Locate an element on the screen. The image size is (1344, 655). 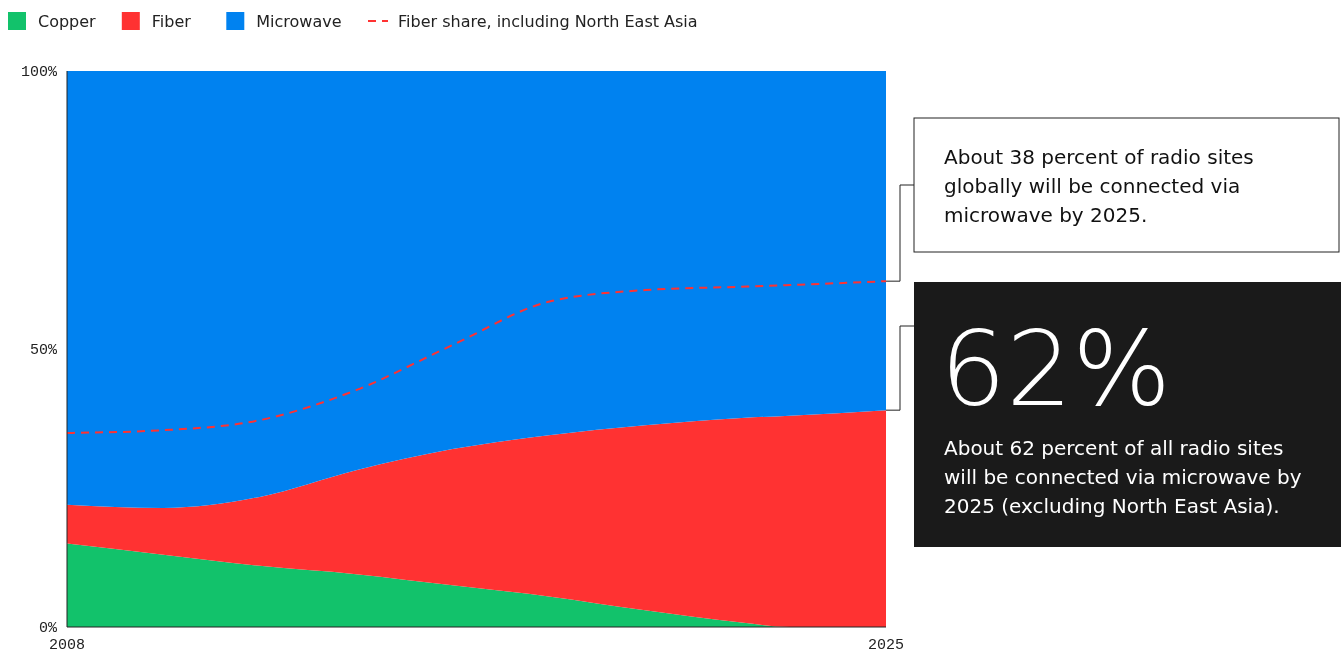
y-tick-label: 0% is located at coordinates (48, 628).